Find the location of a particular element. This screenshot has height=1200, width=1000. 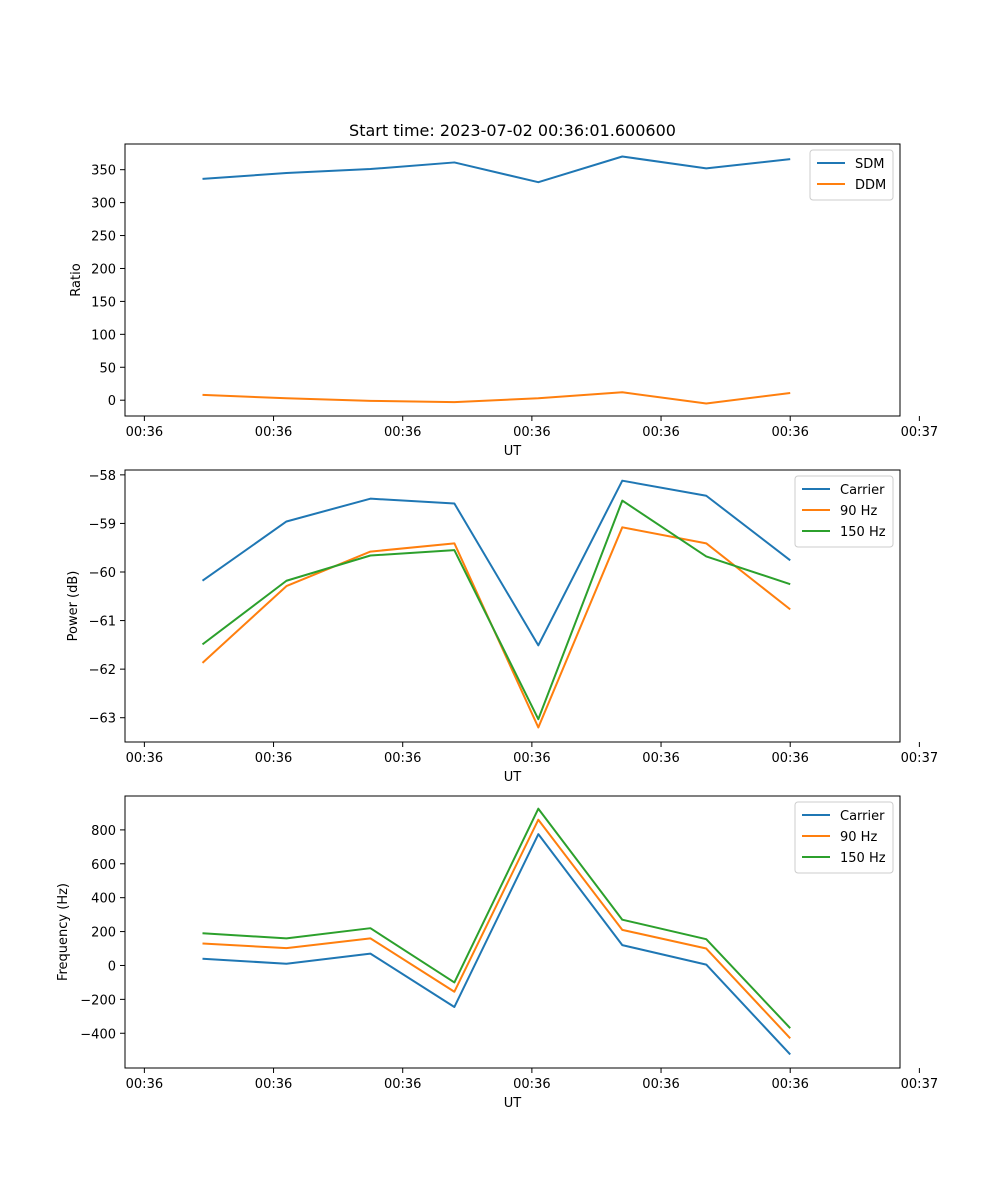

y-axis-label: Ratio is located at coordinates (76, 279).